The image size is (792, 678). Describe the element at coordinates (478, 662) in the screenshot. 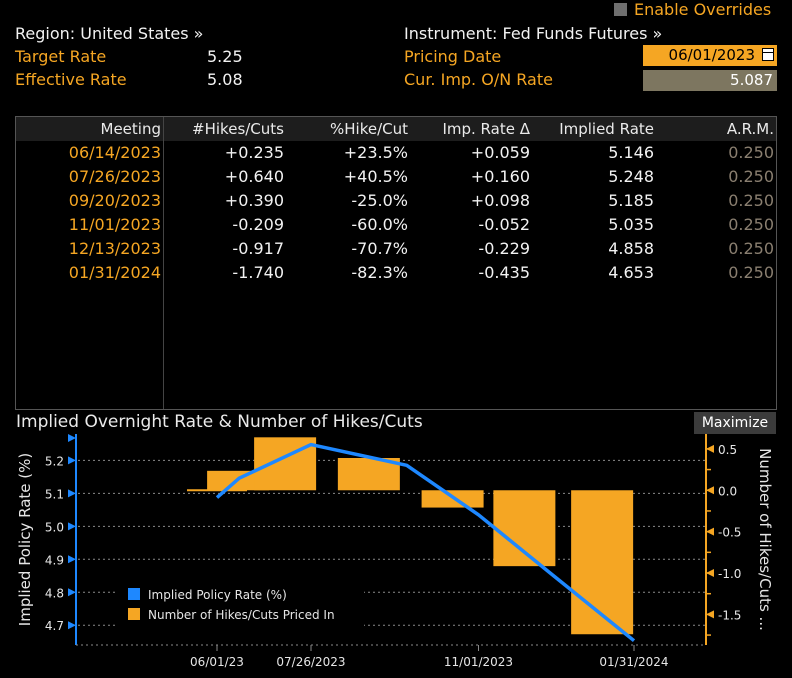

I see `x-tick-label: 11/01/2023` at that location.